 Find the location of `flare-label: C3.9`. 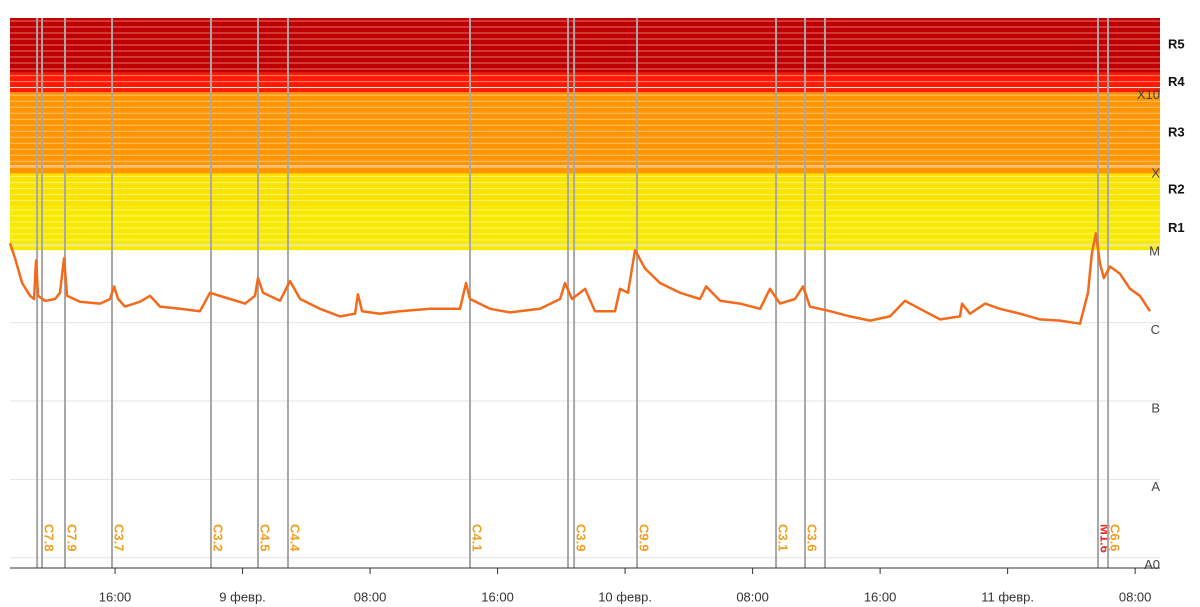

flare-label: C3.9 is located at coordinates (581, 537).